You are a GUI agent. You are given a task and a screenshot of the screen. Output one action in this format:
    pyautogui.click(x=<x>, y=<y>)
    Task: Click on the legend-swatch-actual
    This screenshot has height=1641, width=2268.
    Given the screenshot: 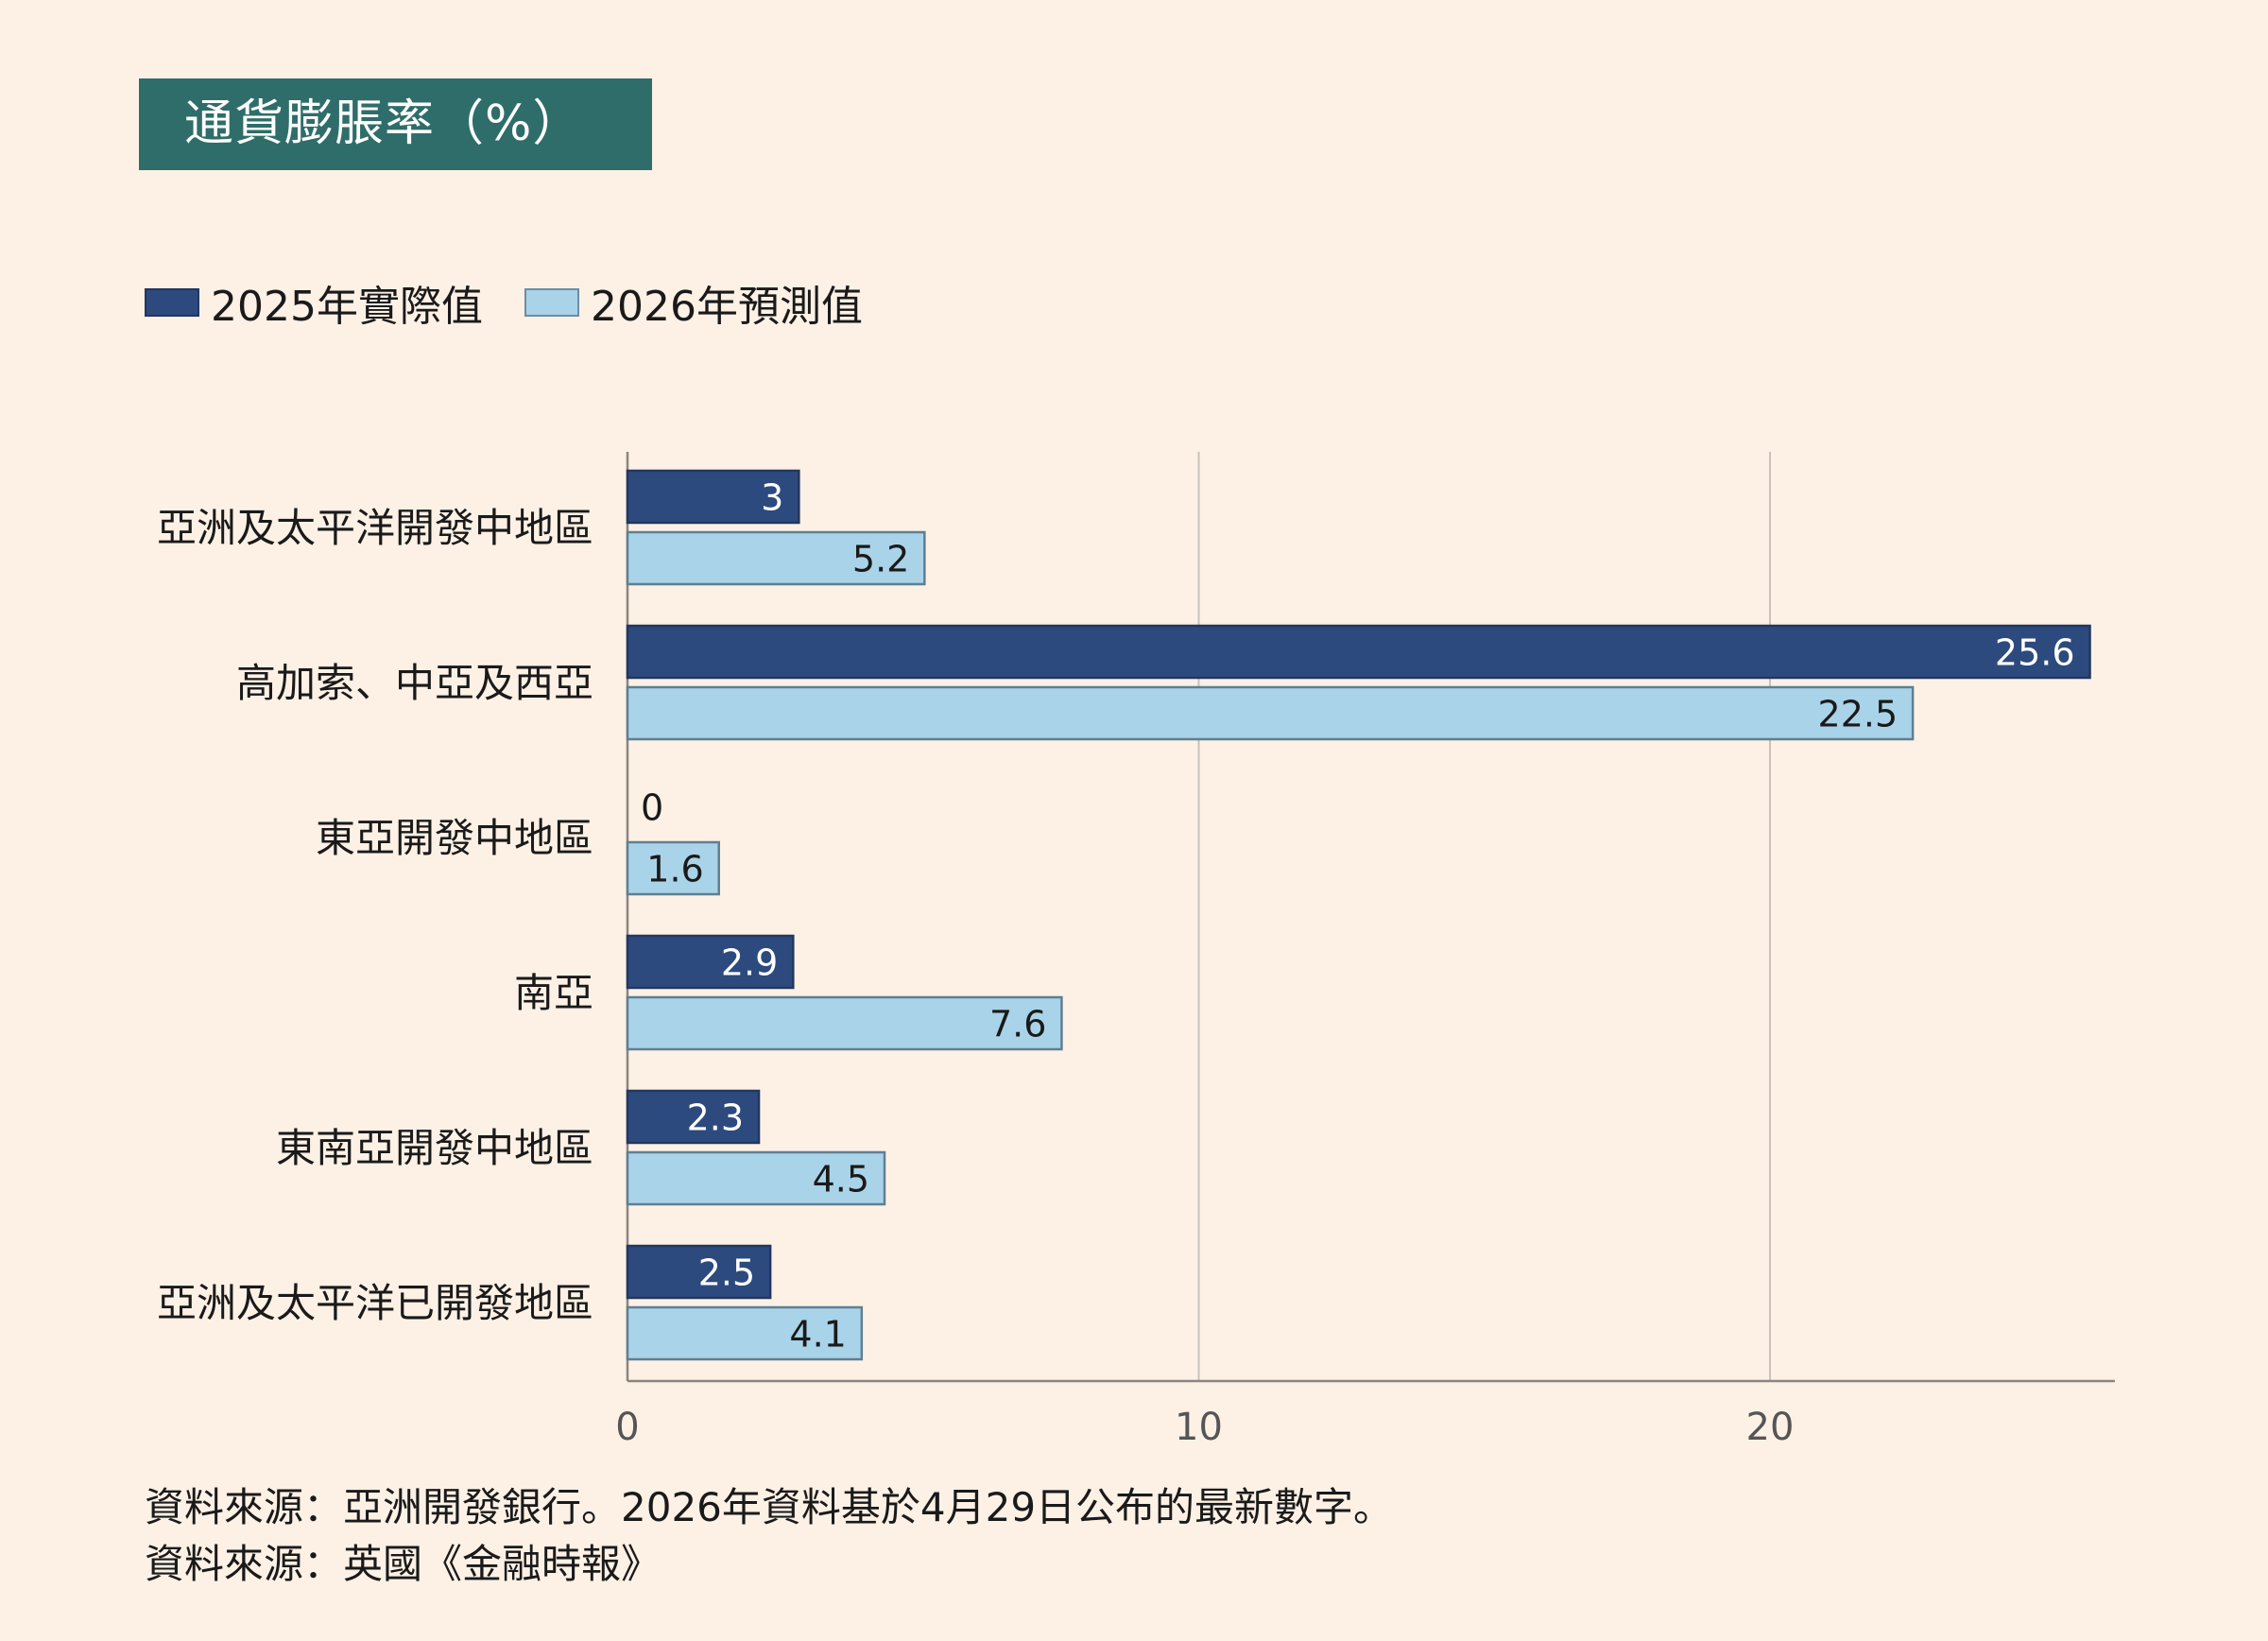 What is the action you would take?
    pyautogui.click(x=172, y=302)
    